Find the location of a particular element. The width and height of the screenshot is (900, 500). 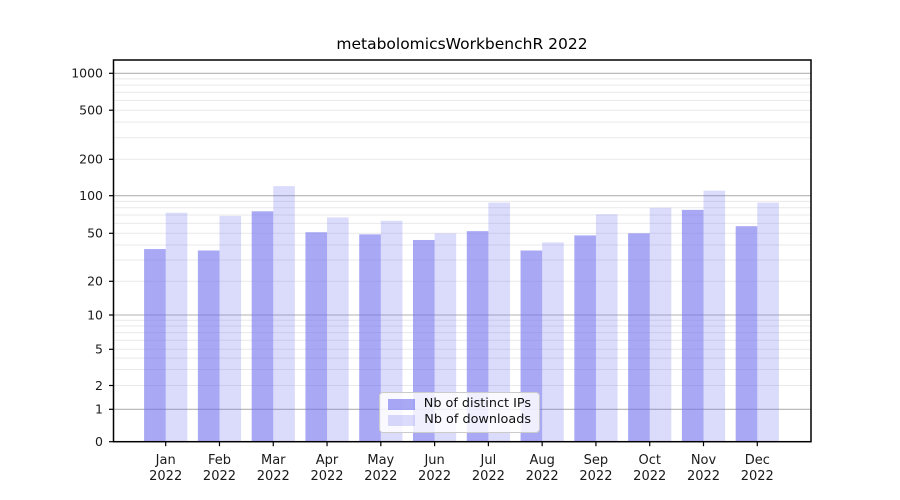

x-tick-label-nov: Nov is located at coordinates (704, 460).